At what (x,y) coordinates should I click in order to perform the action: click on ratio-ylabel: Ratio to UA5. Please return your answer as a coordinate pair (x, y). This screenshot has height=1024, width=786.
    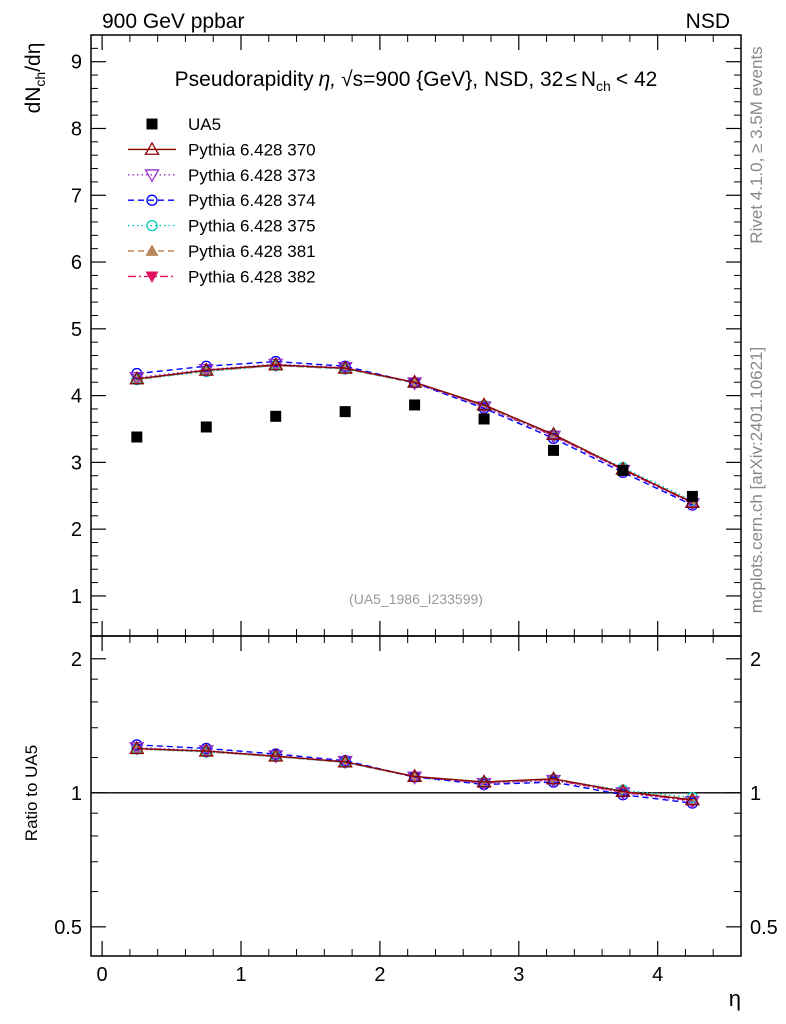
    Looking at the image, I should click on (31, 793).